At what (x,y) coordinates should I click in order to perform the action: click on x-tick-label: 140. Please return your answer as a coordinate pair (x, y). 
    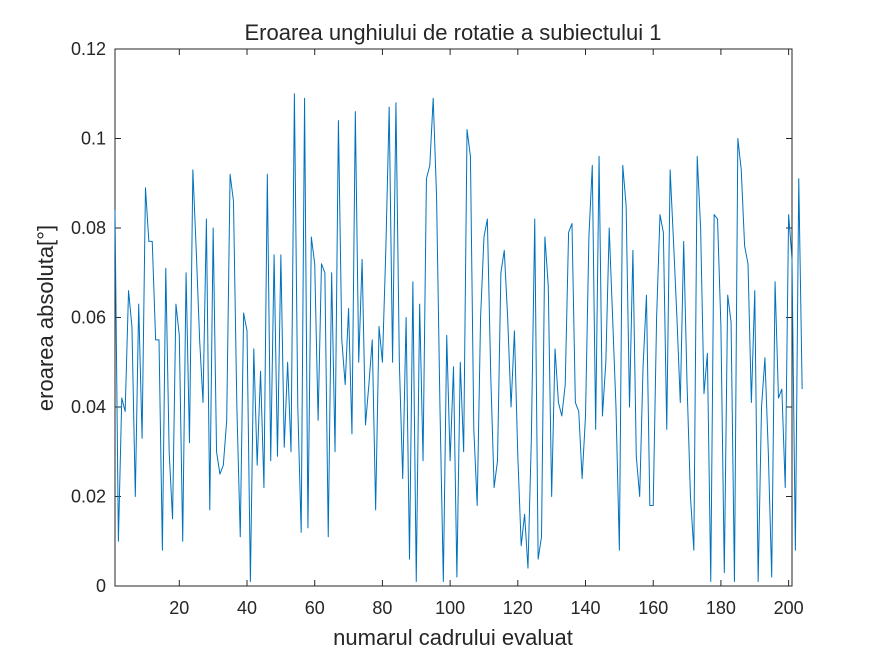
    Looking at the image, I should click on (585, 608).